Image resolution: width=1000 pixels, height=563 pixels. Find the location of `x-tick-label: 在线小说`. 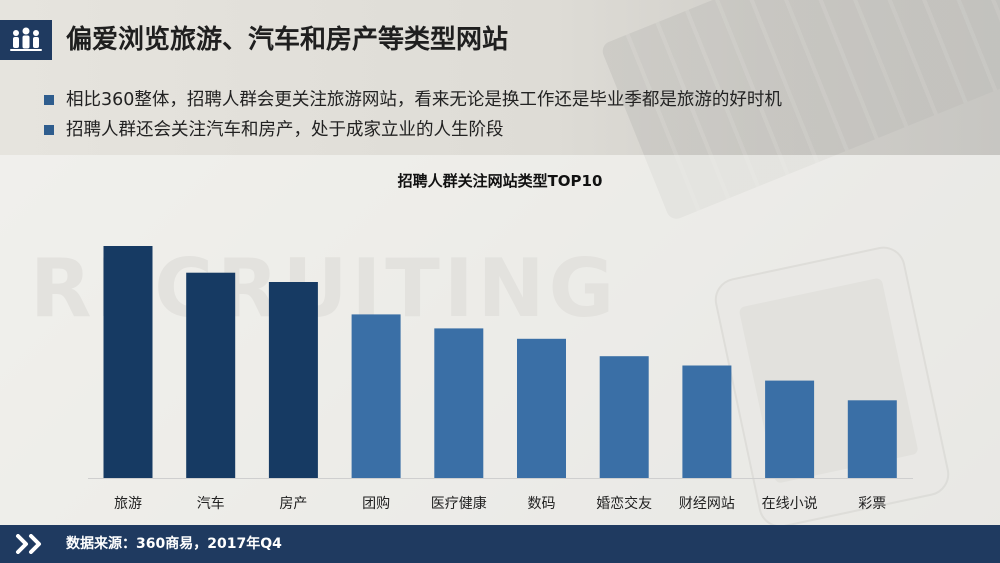

x-tick-label: 在线小说 is located at coordinates (790, 504).